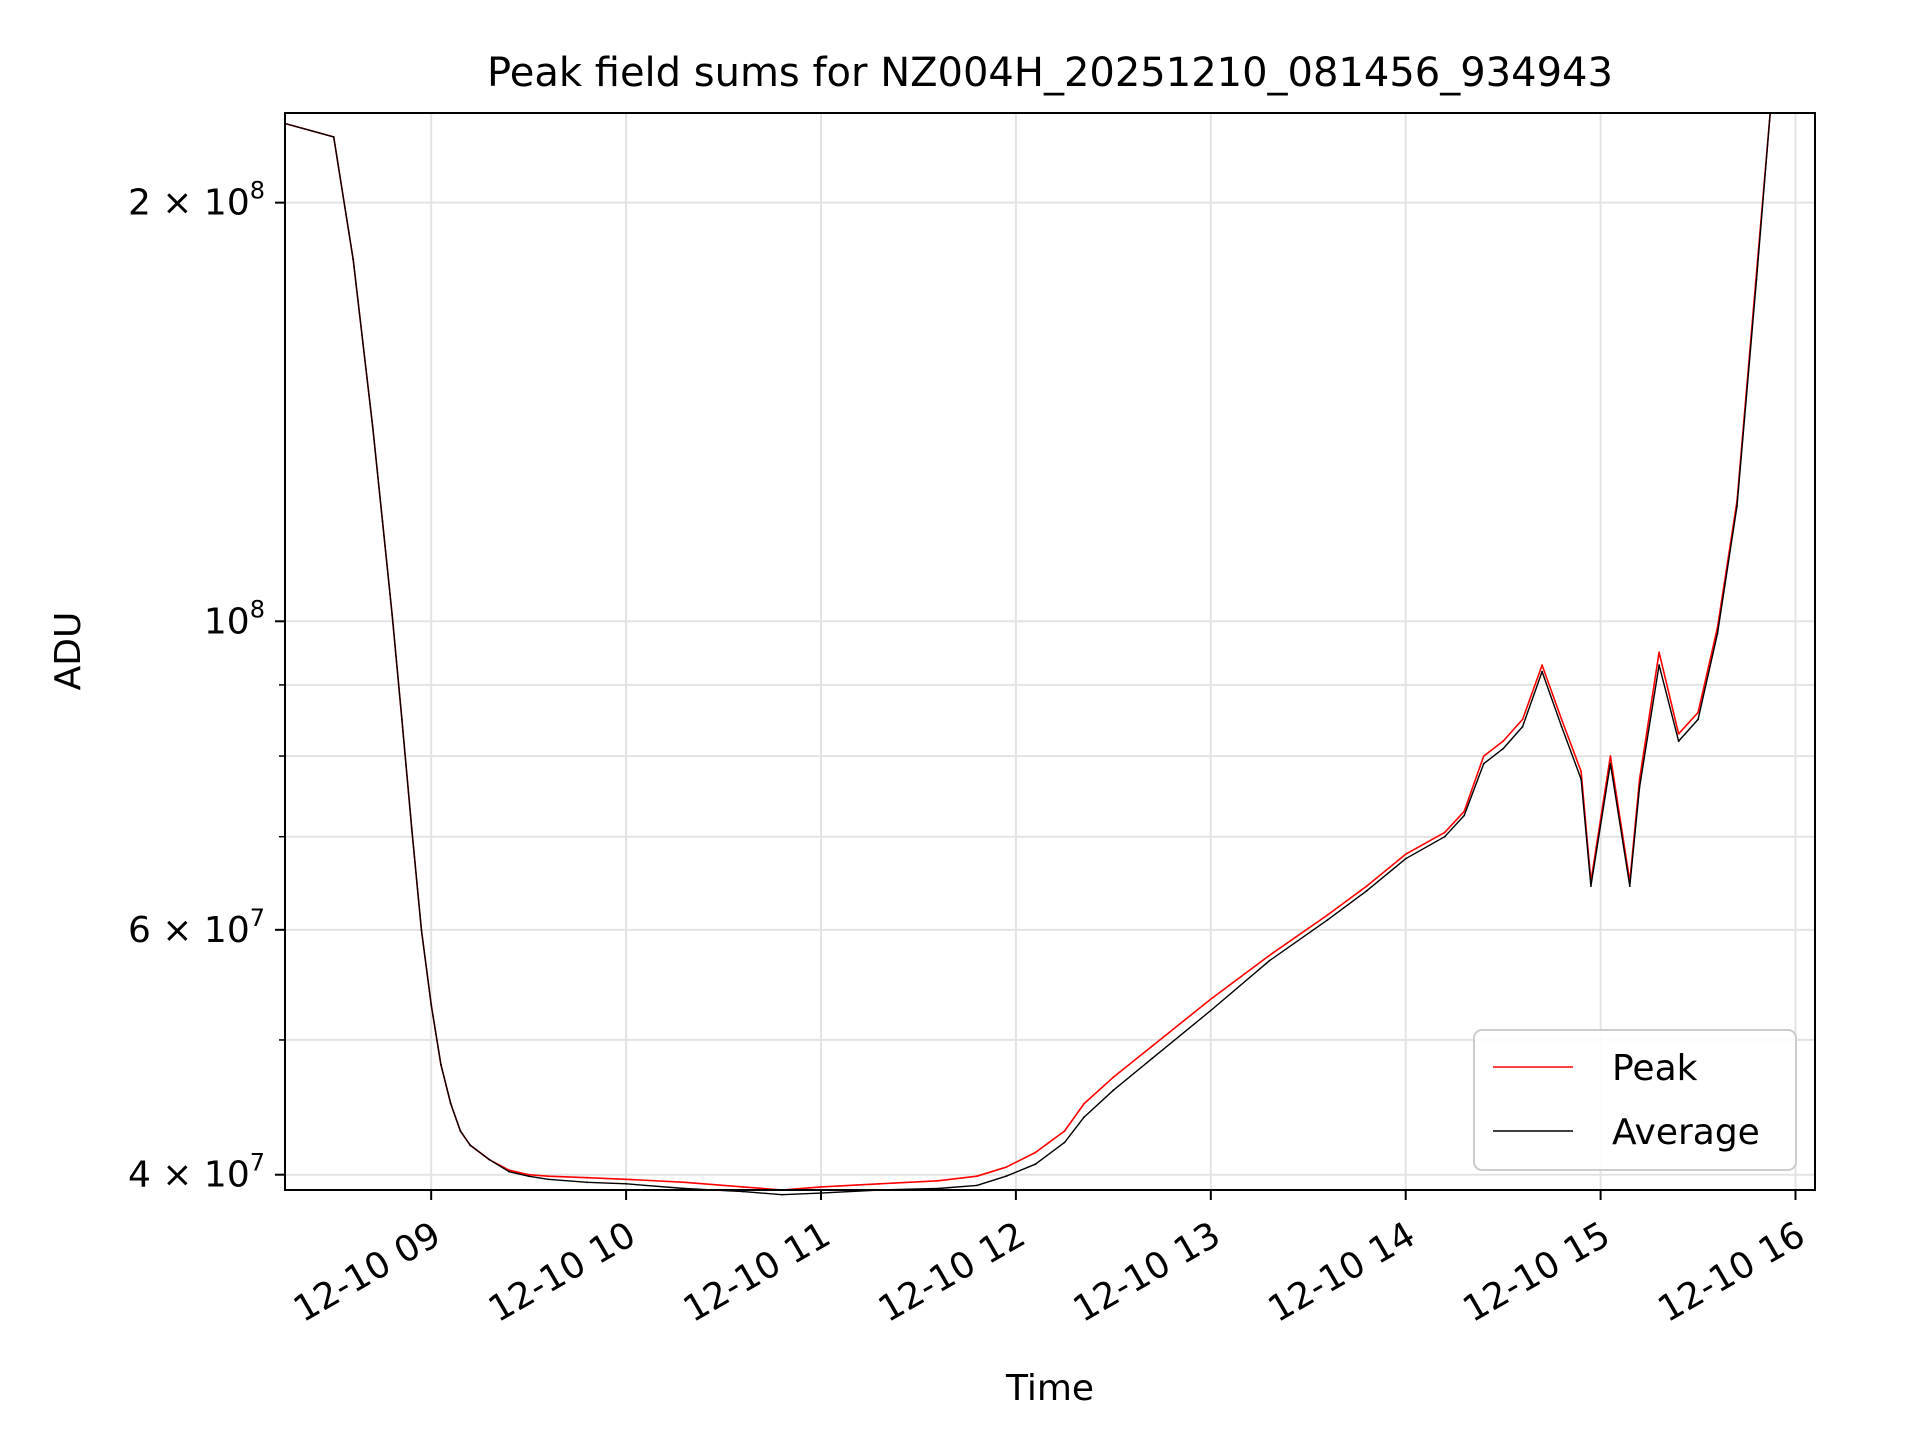 This screenshot has width=1920, height=1440. Describe the element at coordinates (68, 651) in the screenshot. I see `y-axis-label: ADU` at that location.